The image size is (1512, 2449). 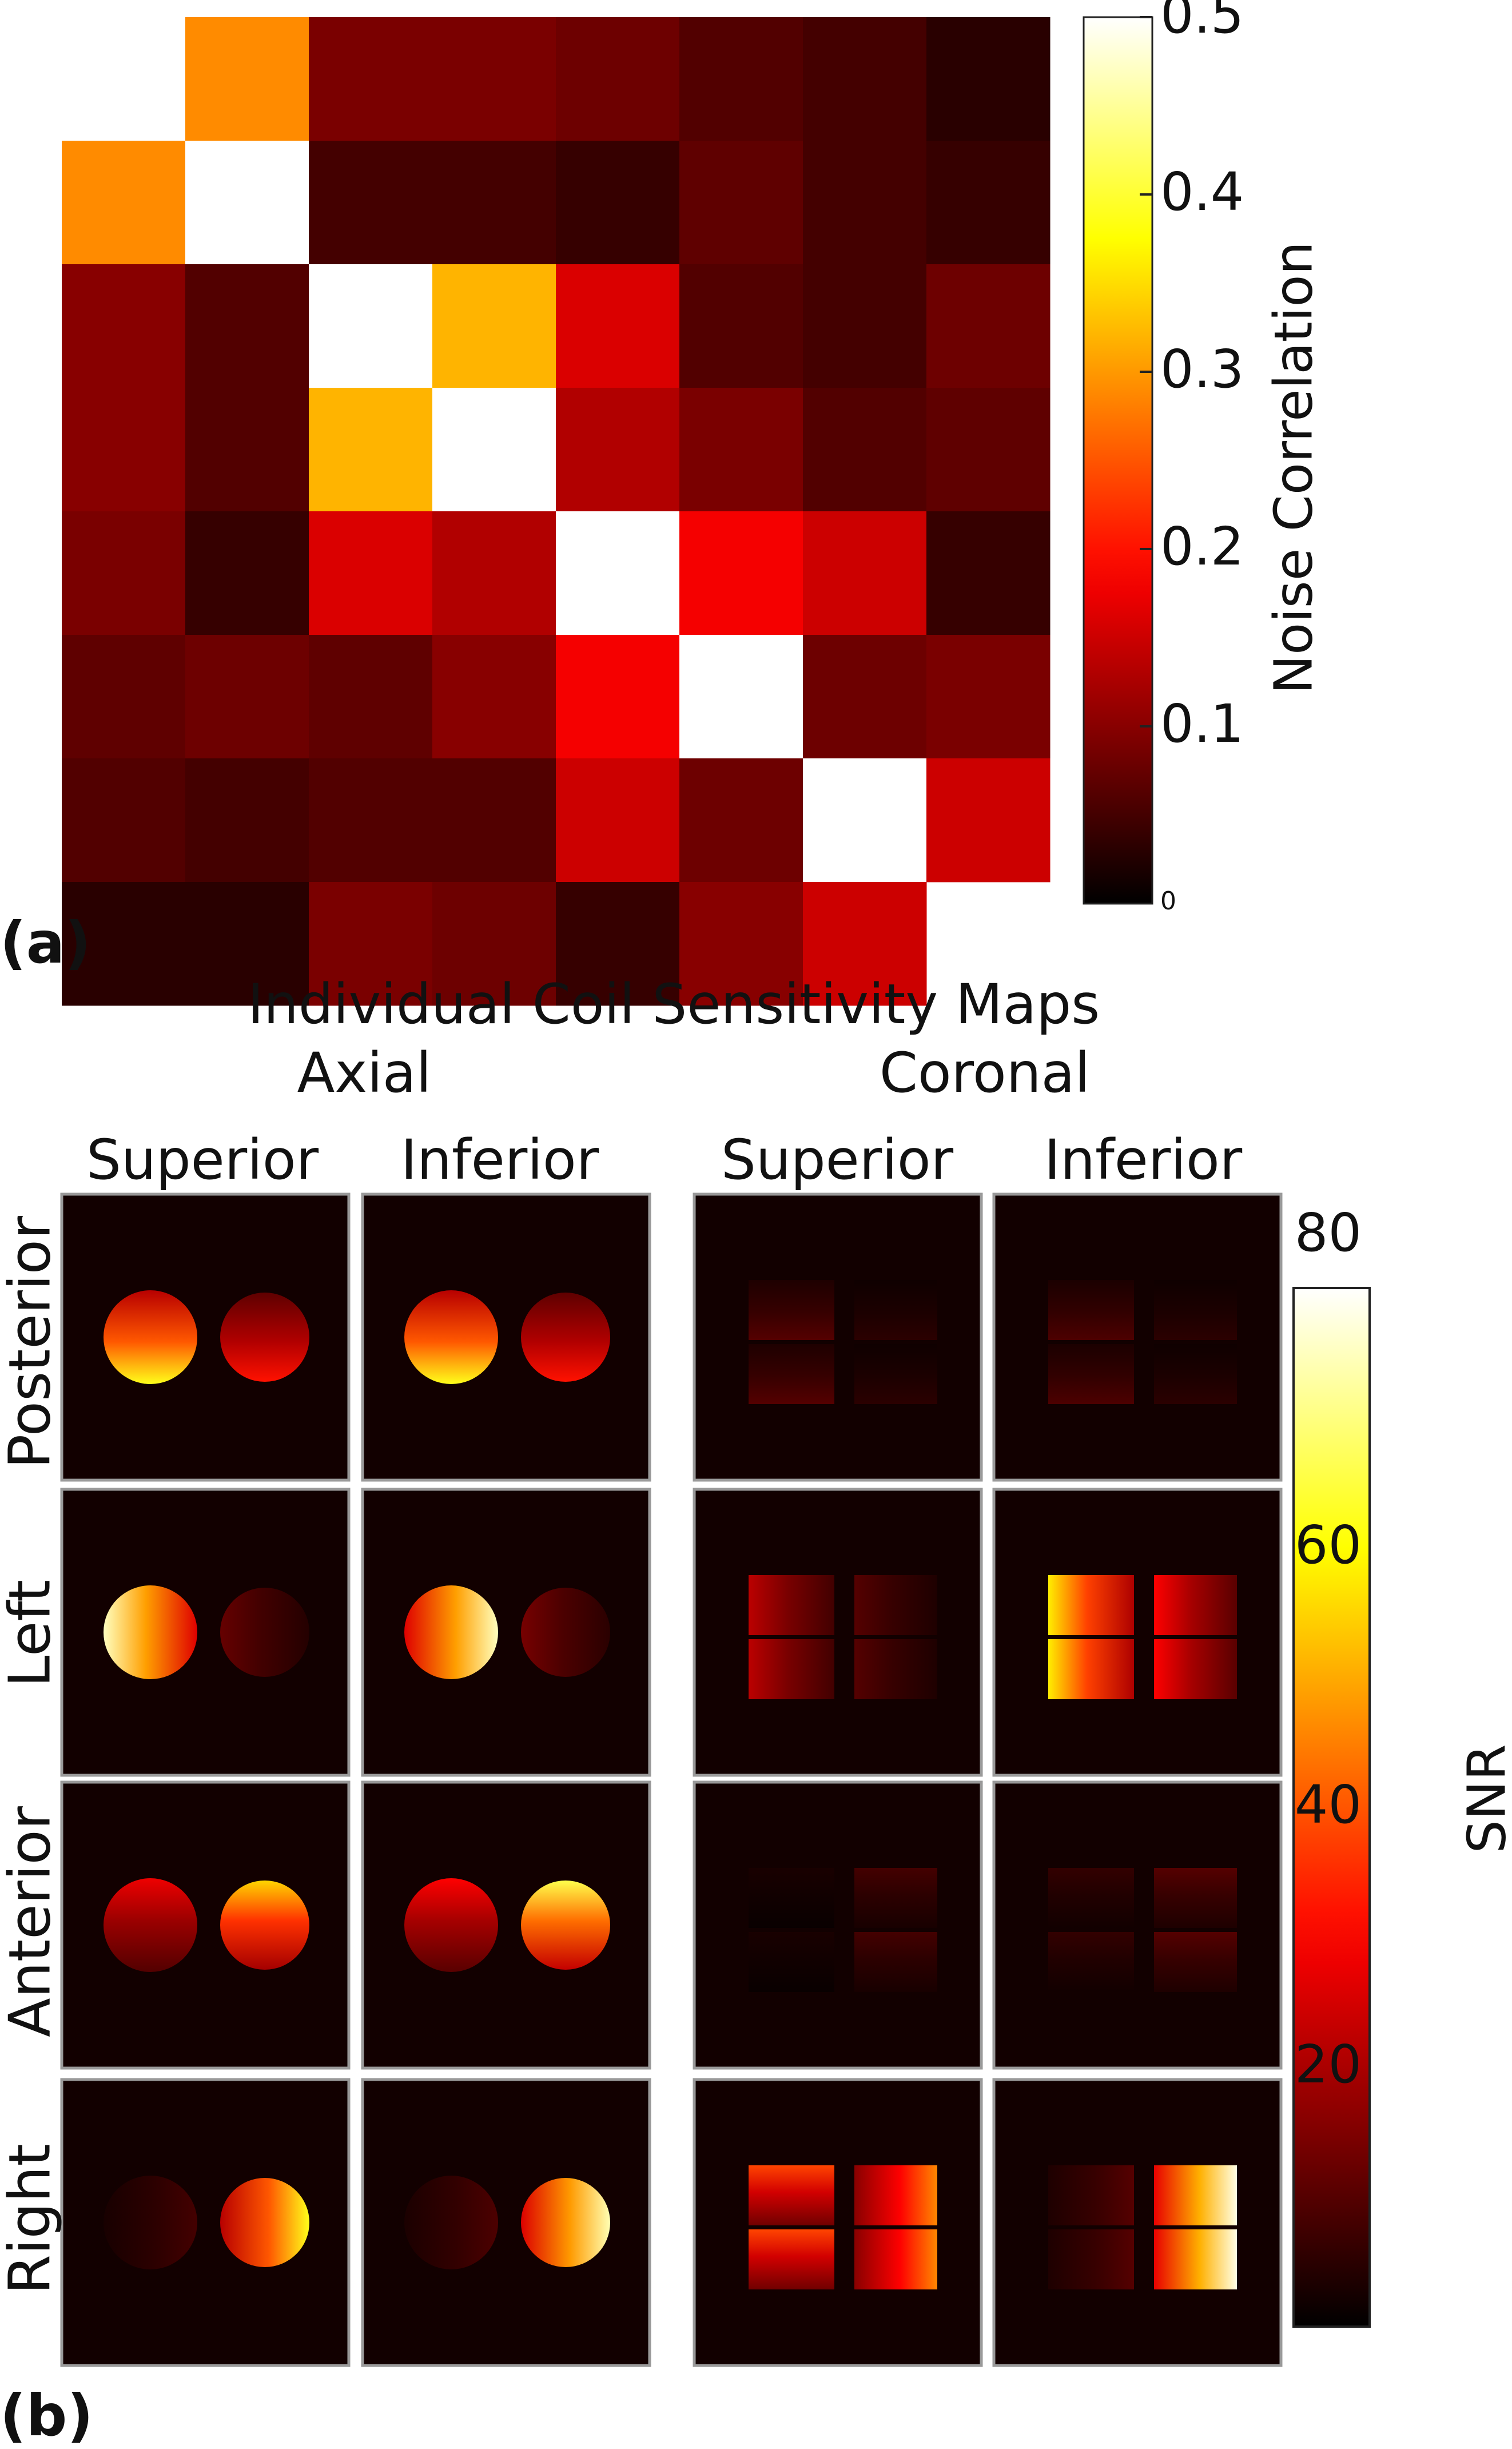 What do you see at coordinates (741, 820) in the screenshot?
I see `matrix-cell-r7-c6` at bounding box center [741, 820].